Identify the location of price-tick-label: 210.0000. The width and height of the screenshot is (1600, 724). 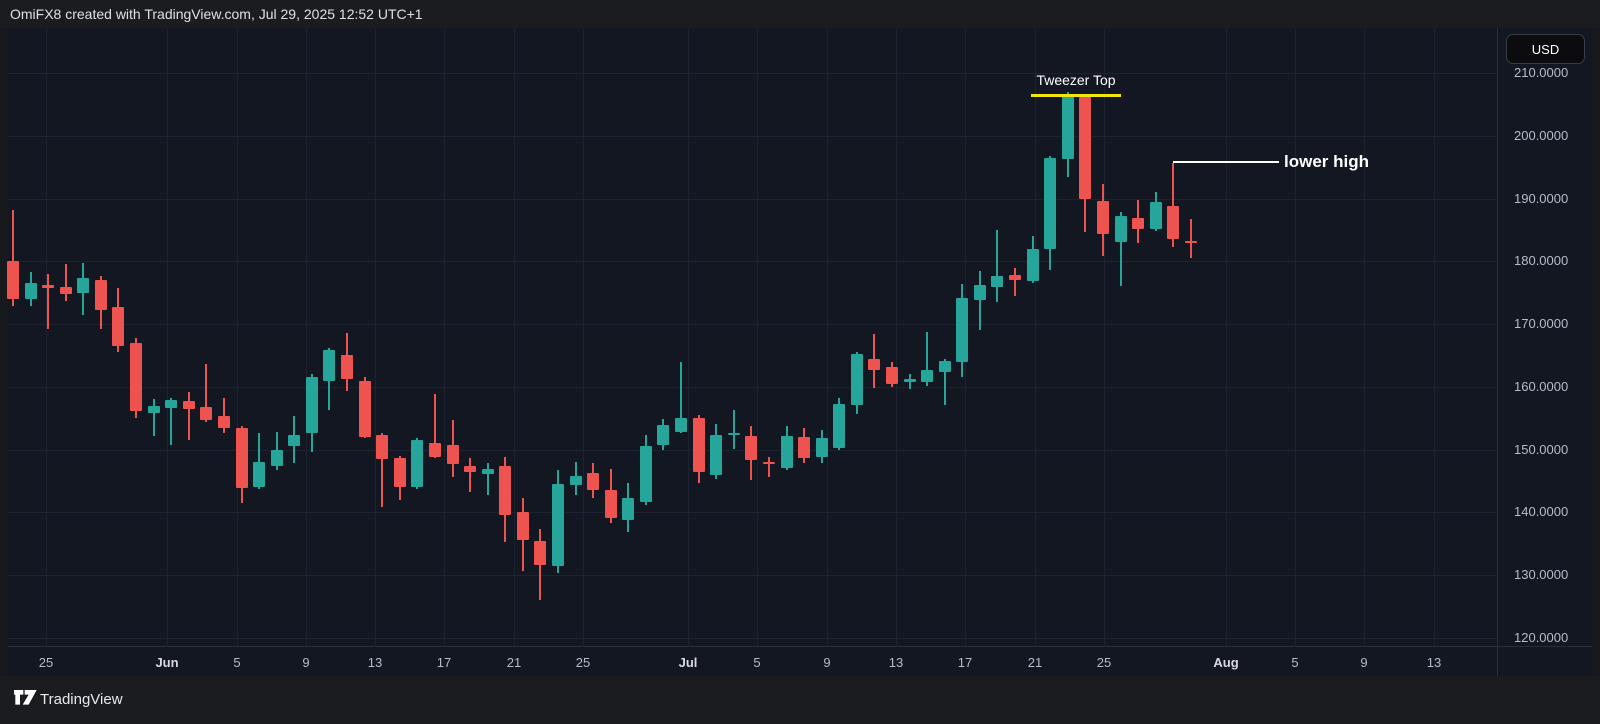
(1541, 72).